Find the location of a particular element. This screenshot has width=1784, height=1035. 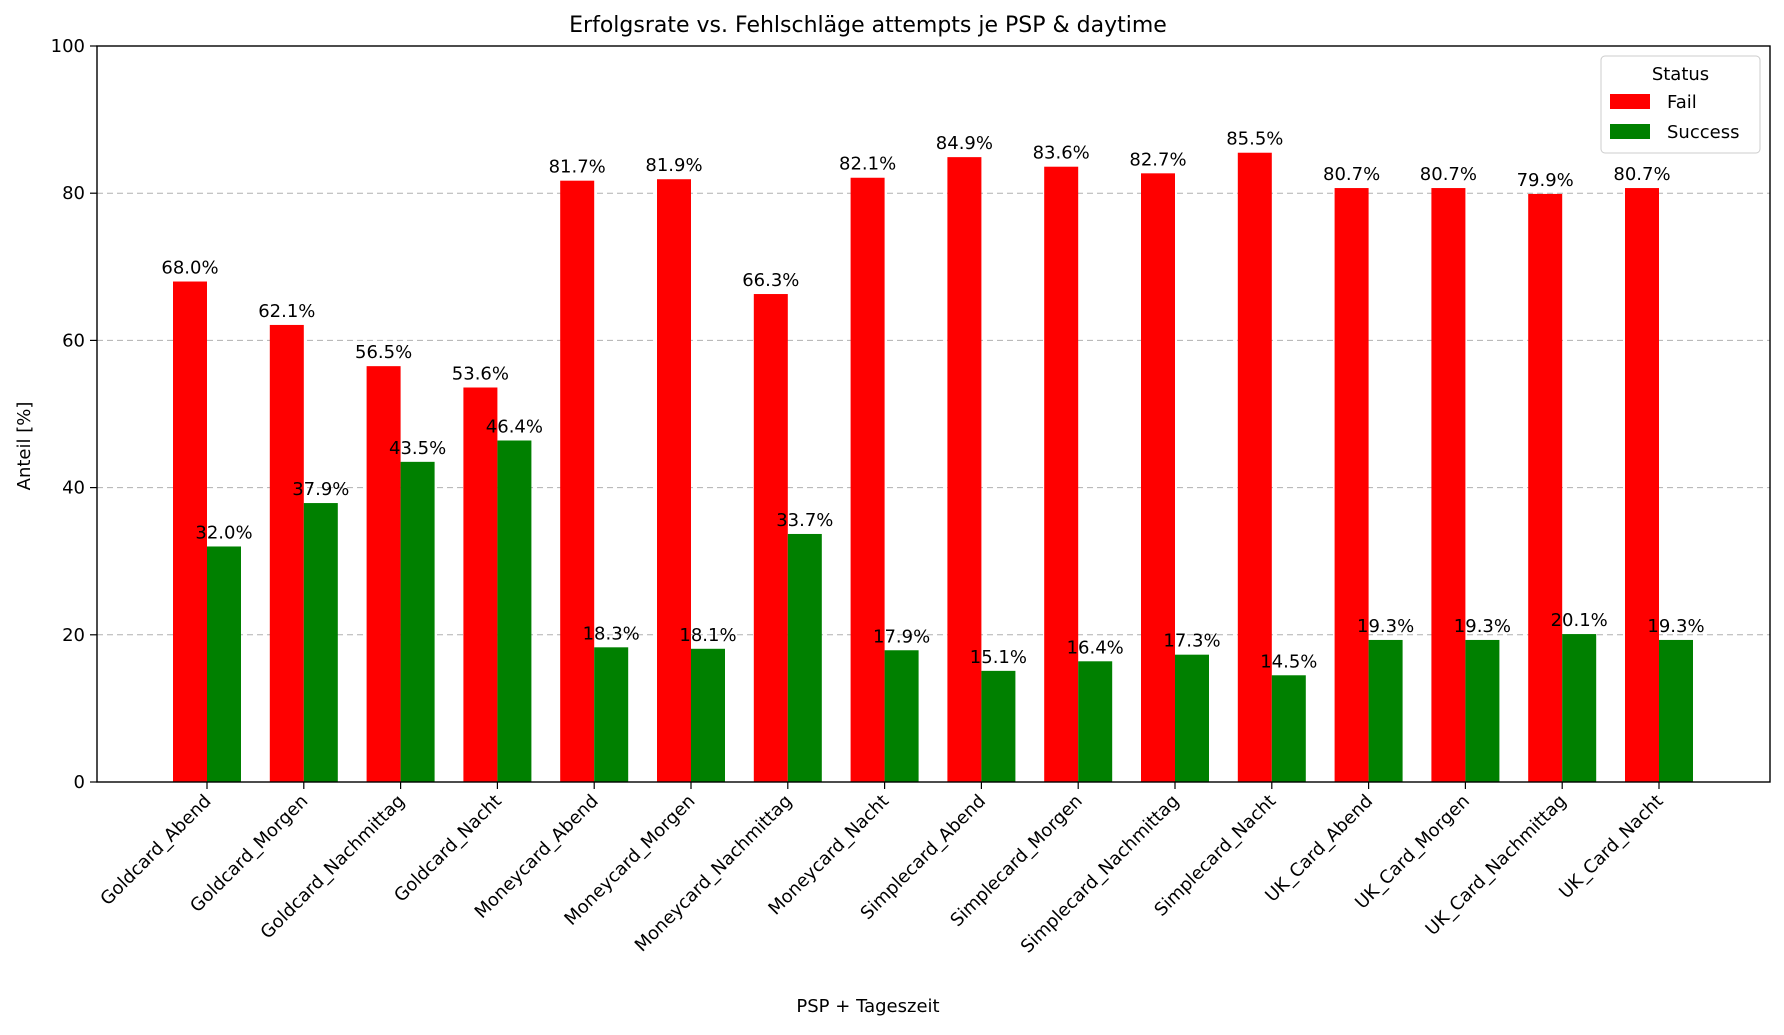

y-tick-label: 0 is located at coordinates (79, 782).